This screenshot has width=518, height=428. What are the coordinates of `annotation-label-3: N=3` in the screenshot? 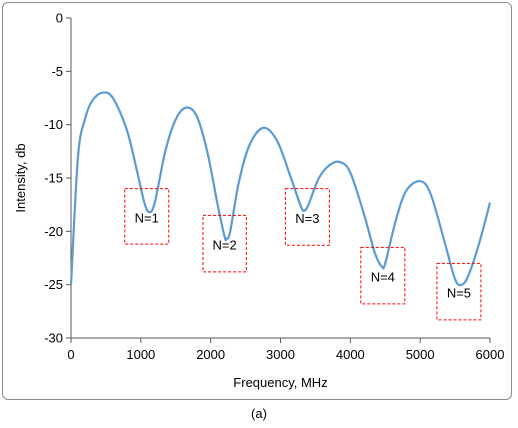 It's located at (307, 218).